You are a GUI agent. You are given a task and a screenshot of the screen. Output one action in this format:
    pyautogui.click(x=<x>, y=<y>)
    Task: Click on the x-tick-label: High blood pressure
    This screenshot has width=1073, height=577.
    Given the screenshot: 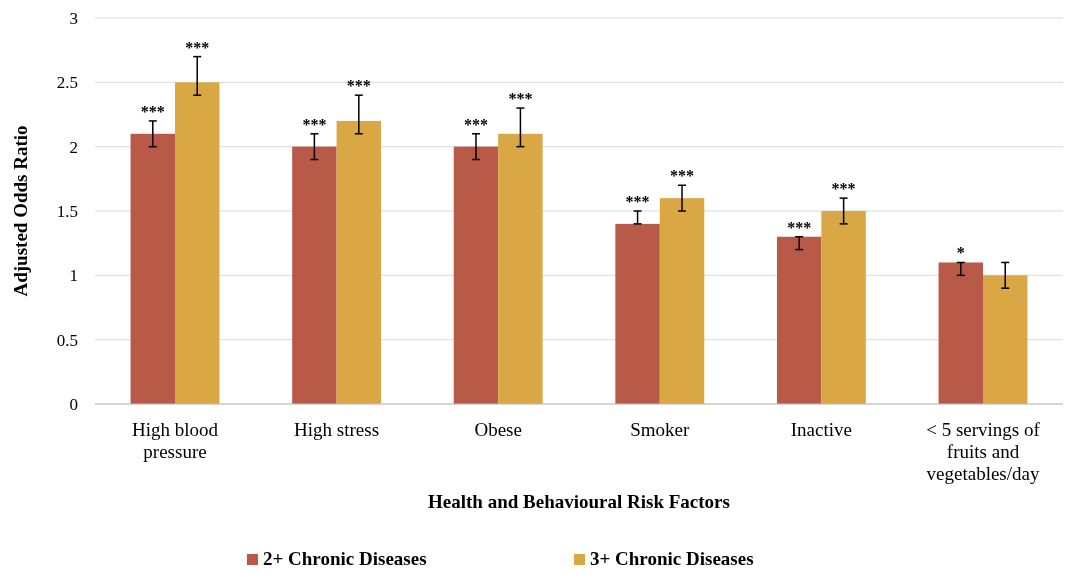 What is the action you would take?
    pyautogui.click(x=175, y=440)
    